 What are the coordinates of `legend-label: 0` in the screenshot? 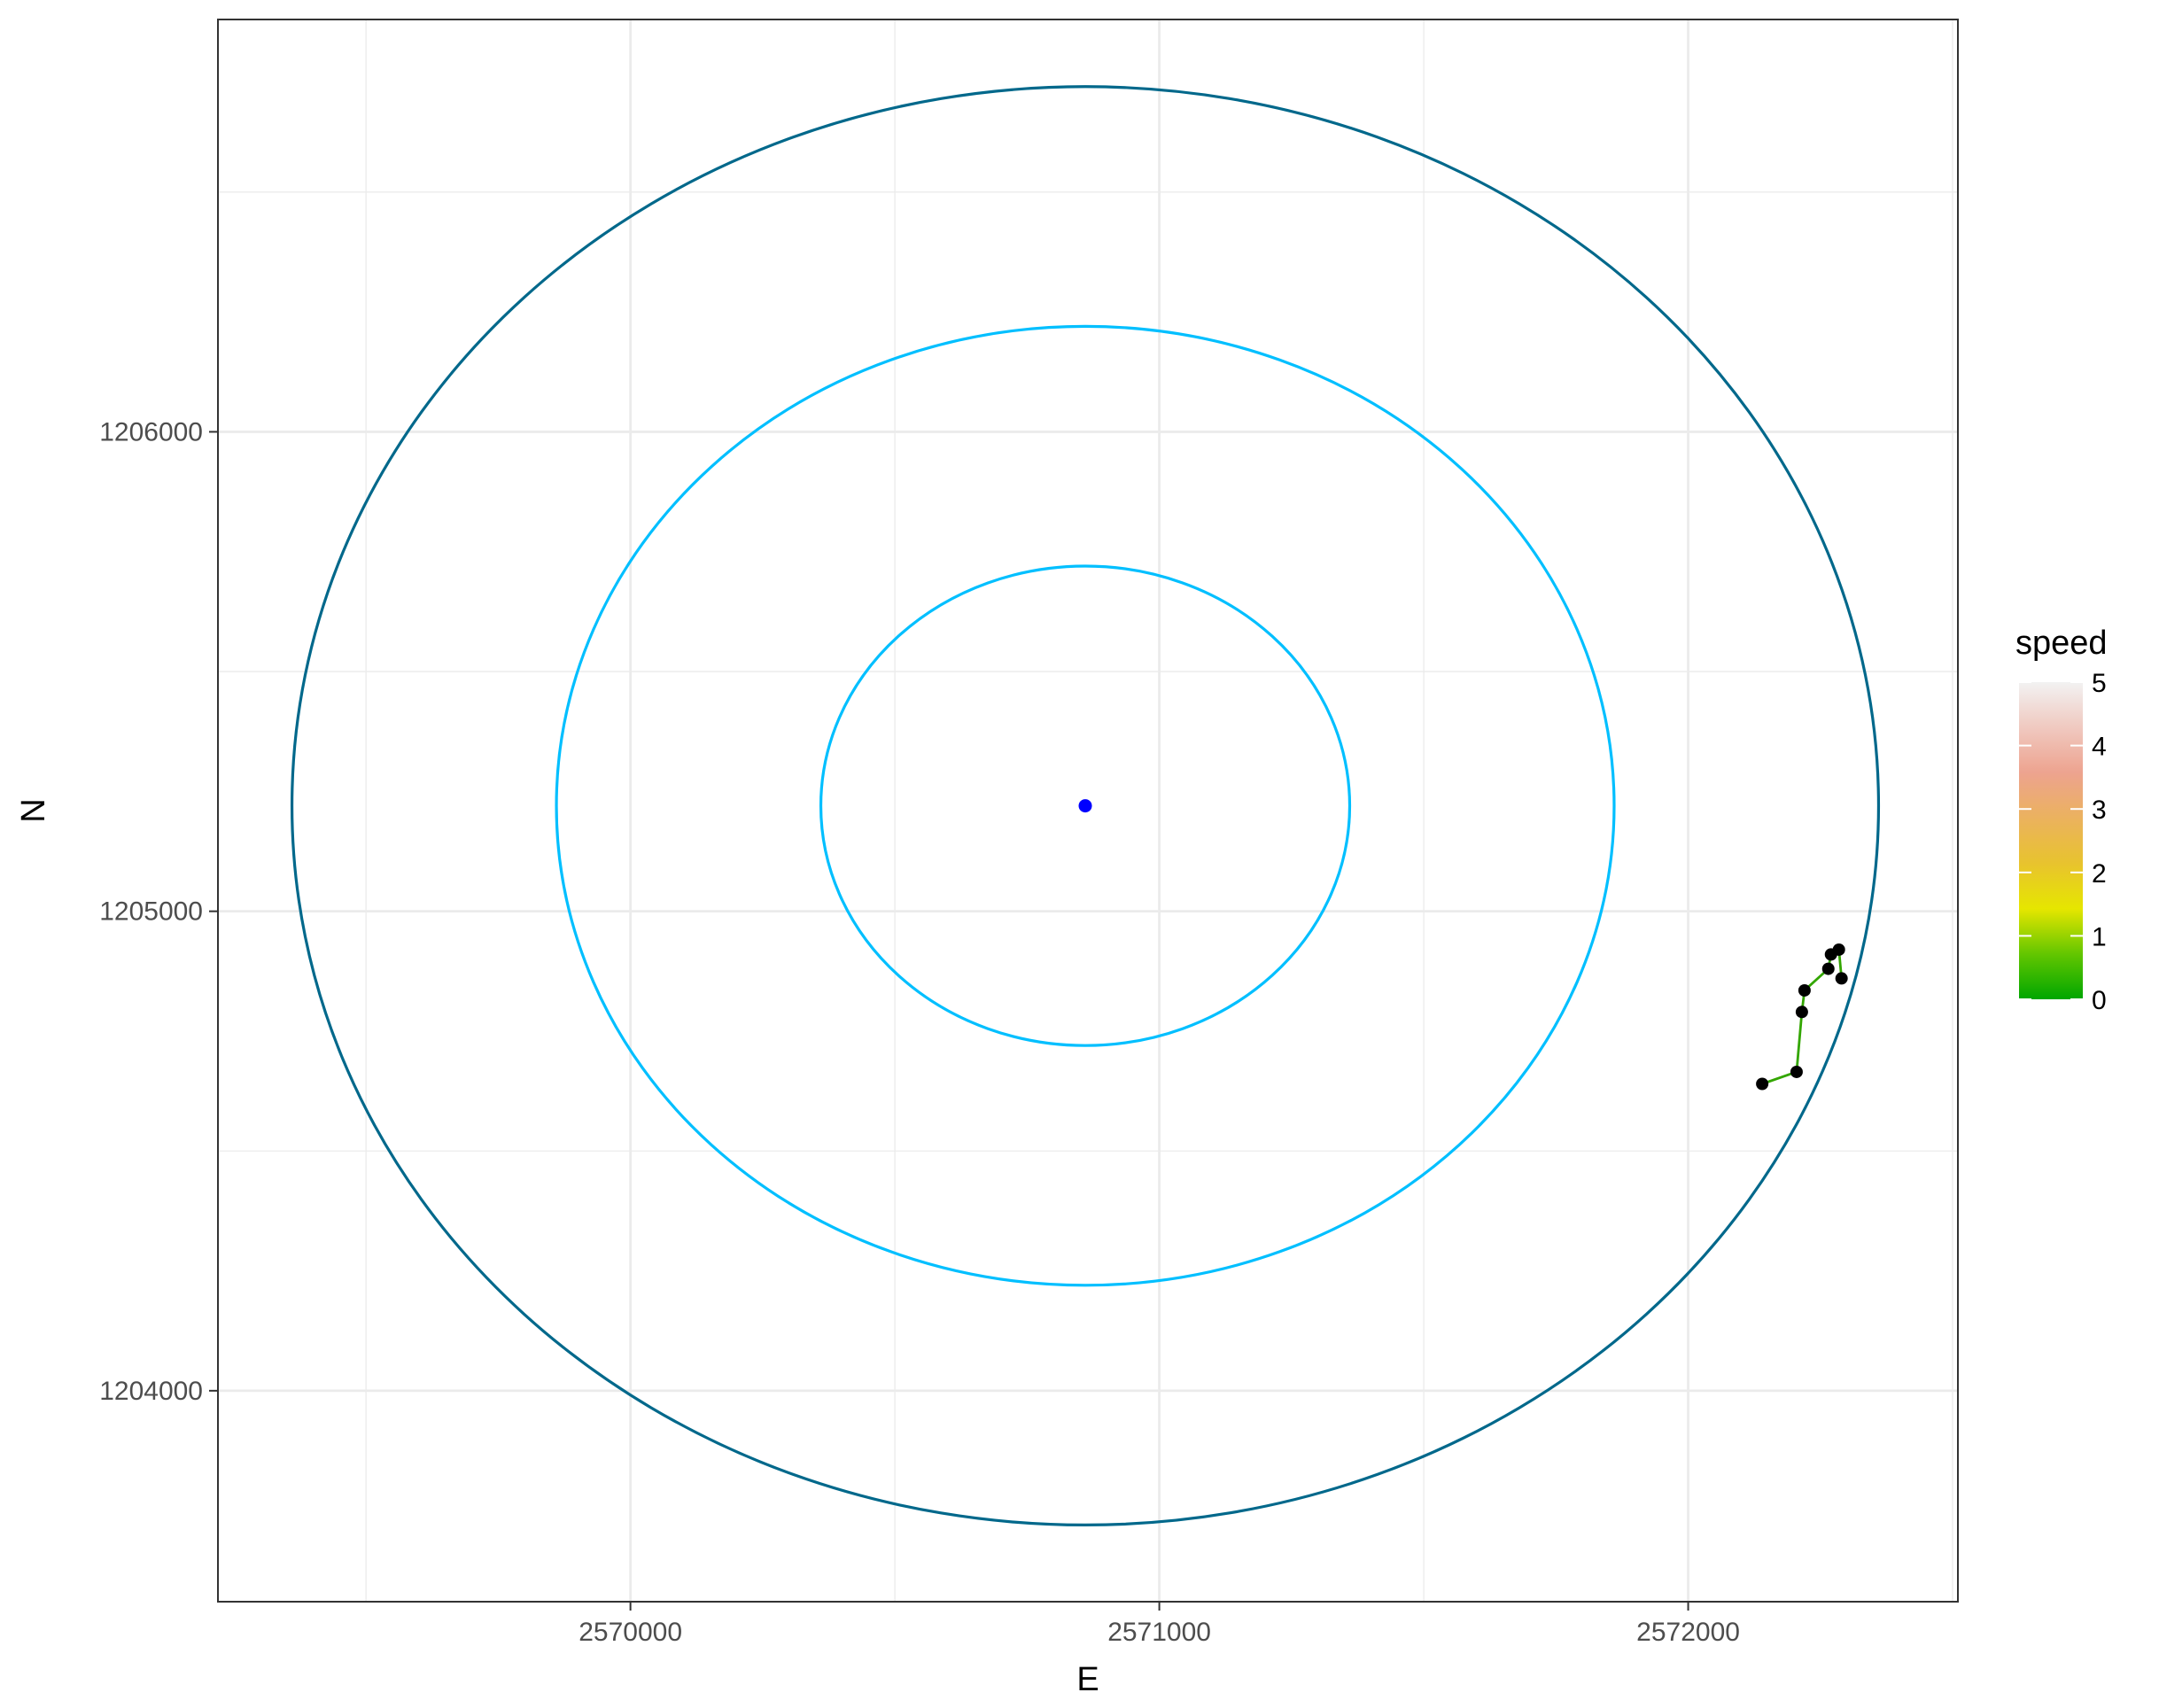 It's located at (2099, 1000).